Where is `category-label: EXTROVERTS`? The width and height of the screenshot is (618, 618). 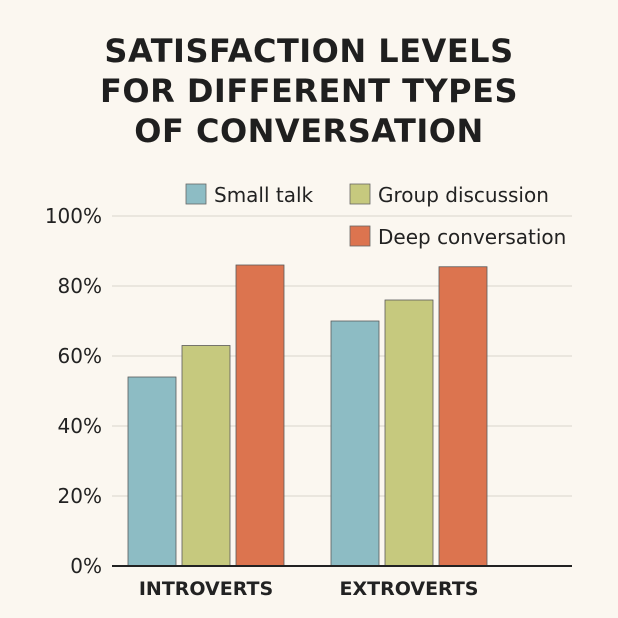 category-label: EXTROVERTS is located at coordinates (409, 589).